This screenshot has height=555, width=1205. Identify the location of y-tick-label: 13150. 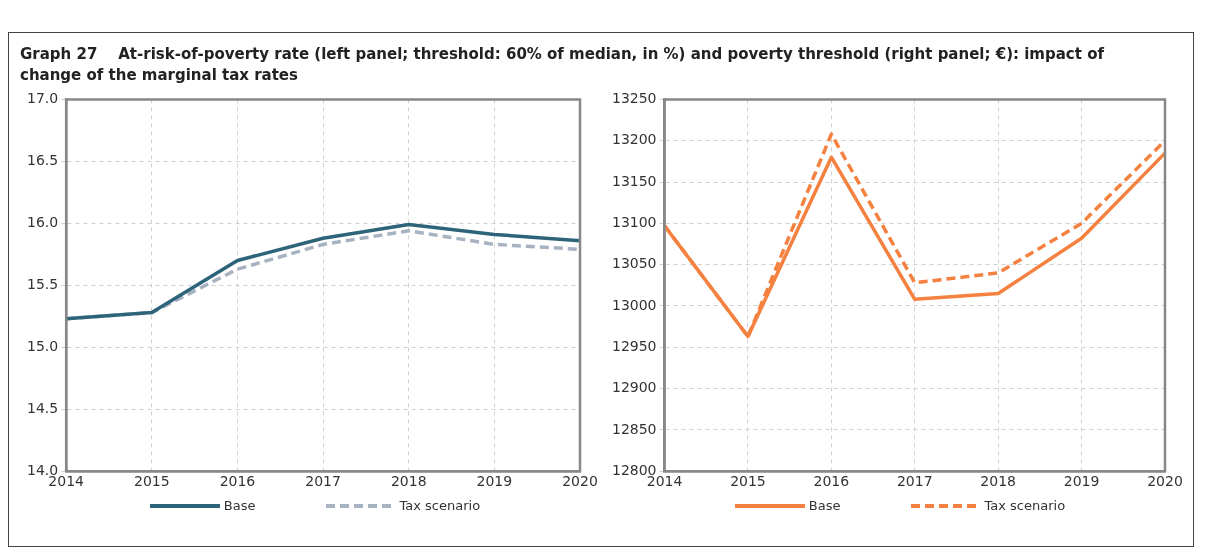
(634, 180).